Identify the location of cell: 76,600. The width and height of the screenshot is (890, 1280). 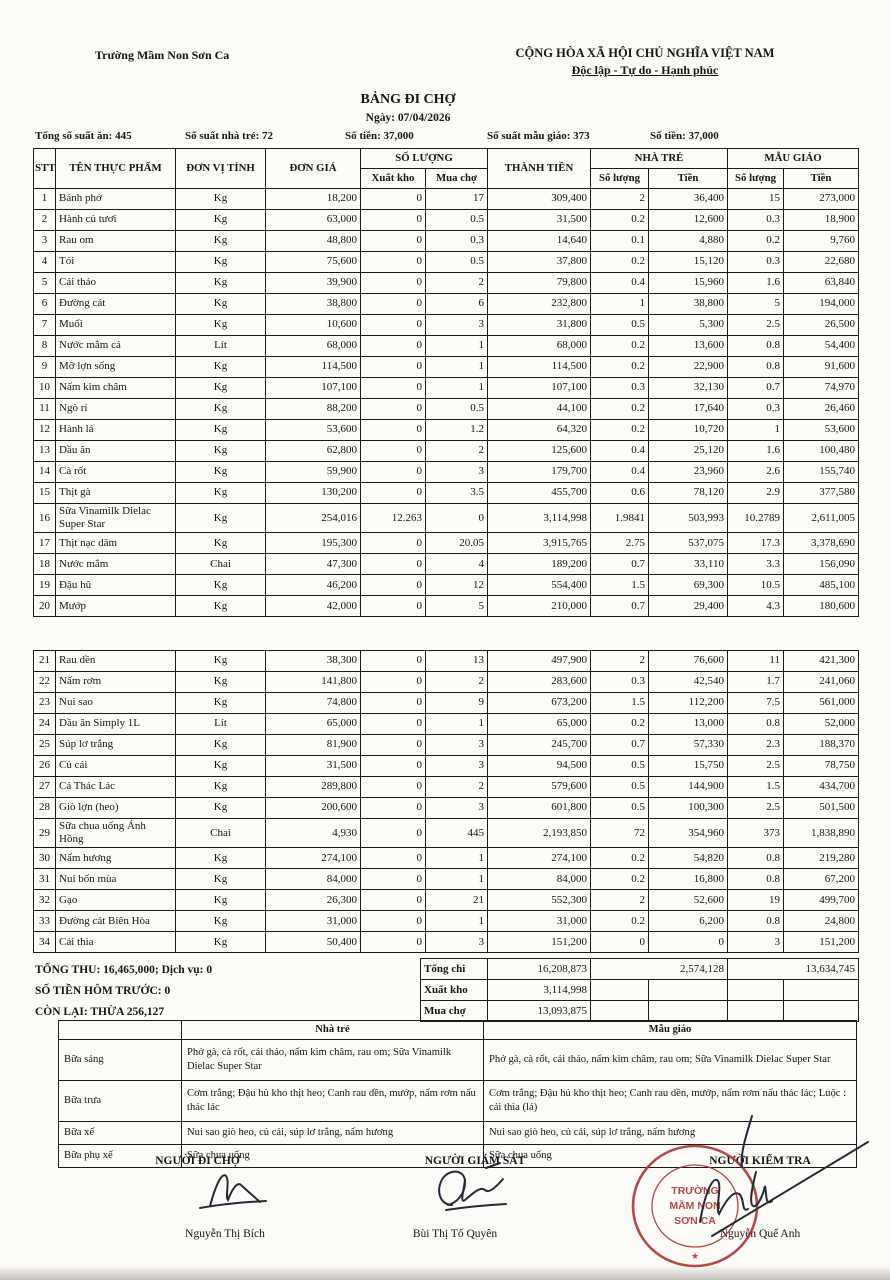
(688, 661).